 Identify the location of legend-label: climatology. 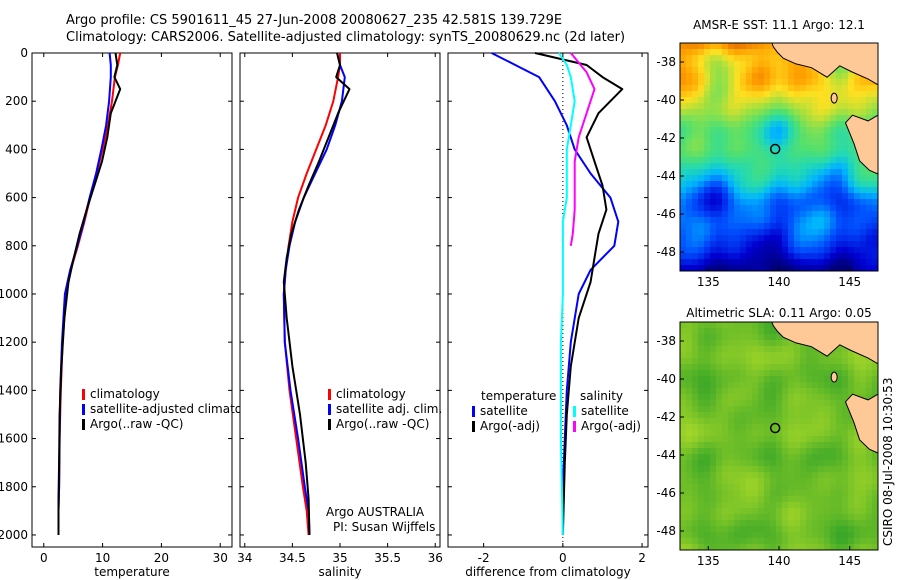
(371, 394).